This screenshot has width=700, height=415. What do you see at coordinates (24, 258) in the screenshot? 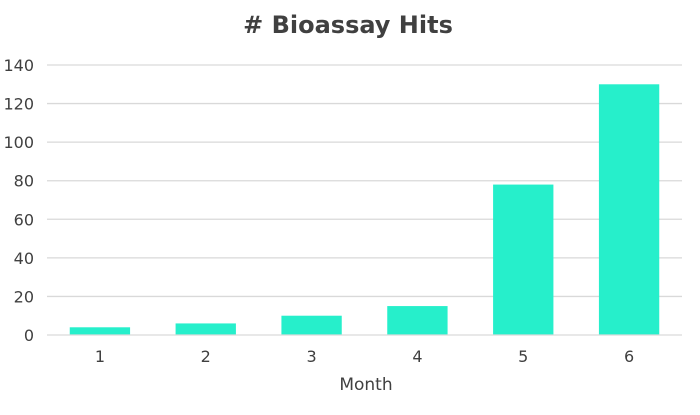
I see `y-tick-label: 40` at bounding box center [24, 258].